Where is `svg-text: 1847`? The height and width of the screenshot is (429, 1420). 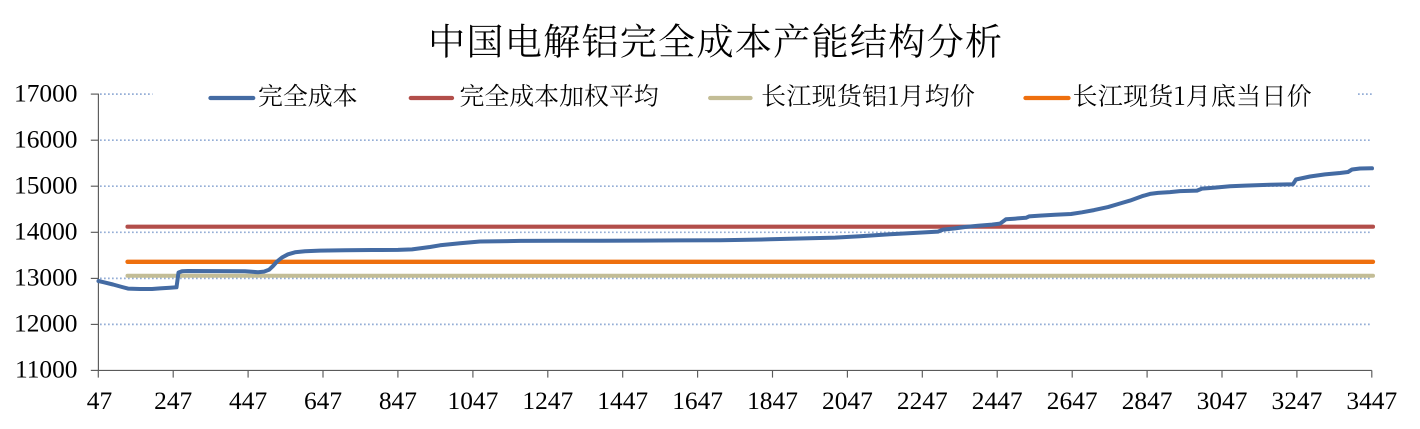 svg-text: 1847 is located at coordinates (772, 401).